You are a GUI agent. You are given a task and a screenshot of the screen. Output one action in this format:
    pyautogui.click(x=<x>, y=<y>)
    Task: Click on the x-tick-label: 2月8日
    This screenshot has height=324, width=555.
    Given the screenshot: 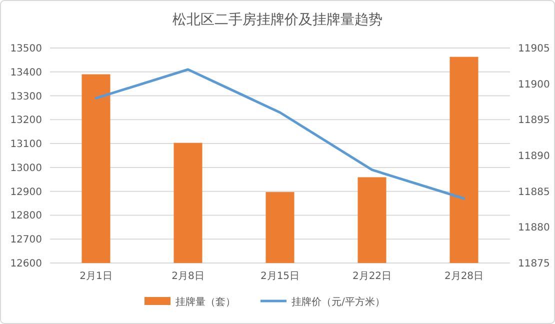 What is the action you would take?
    pyautogui.click(x=188, y=276)
    